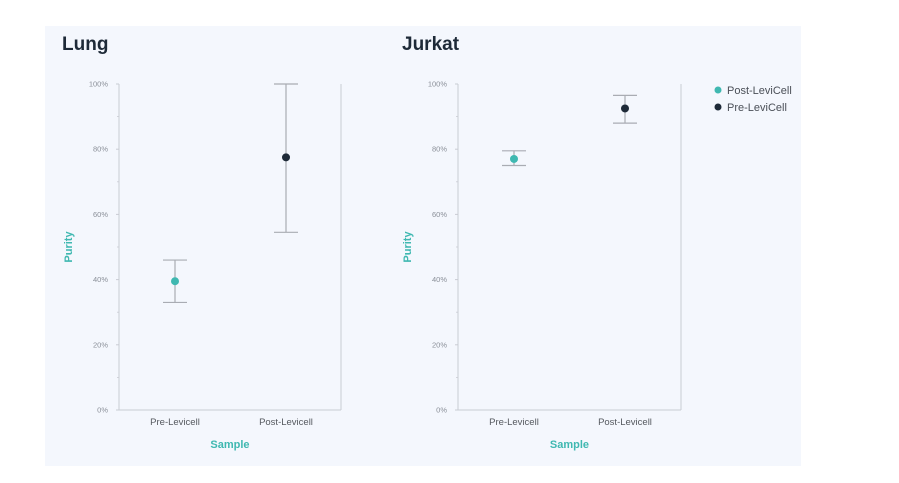 The height and width of the screenshot is (483, 899). What do you see at coordinates (757, 108) in the screenshot?
I see `legend-label: Pre-LeviCell` at bounding box center [757, 108].